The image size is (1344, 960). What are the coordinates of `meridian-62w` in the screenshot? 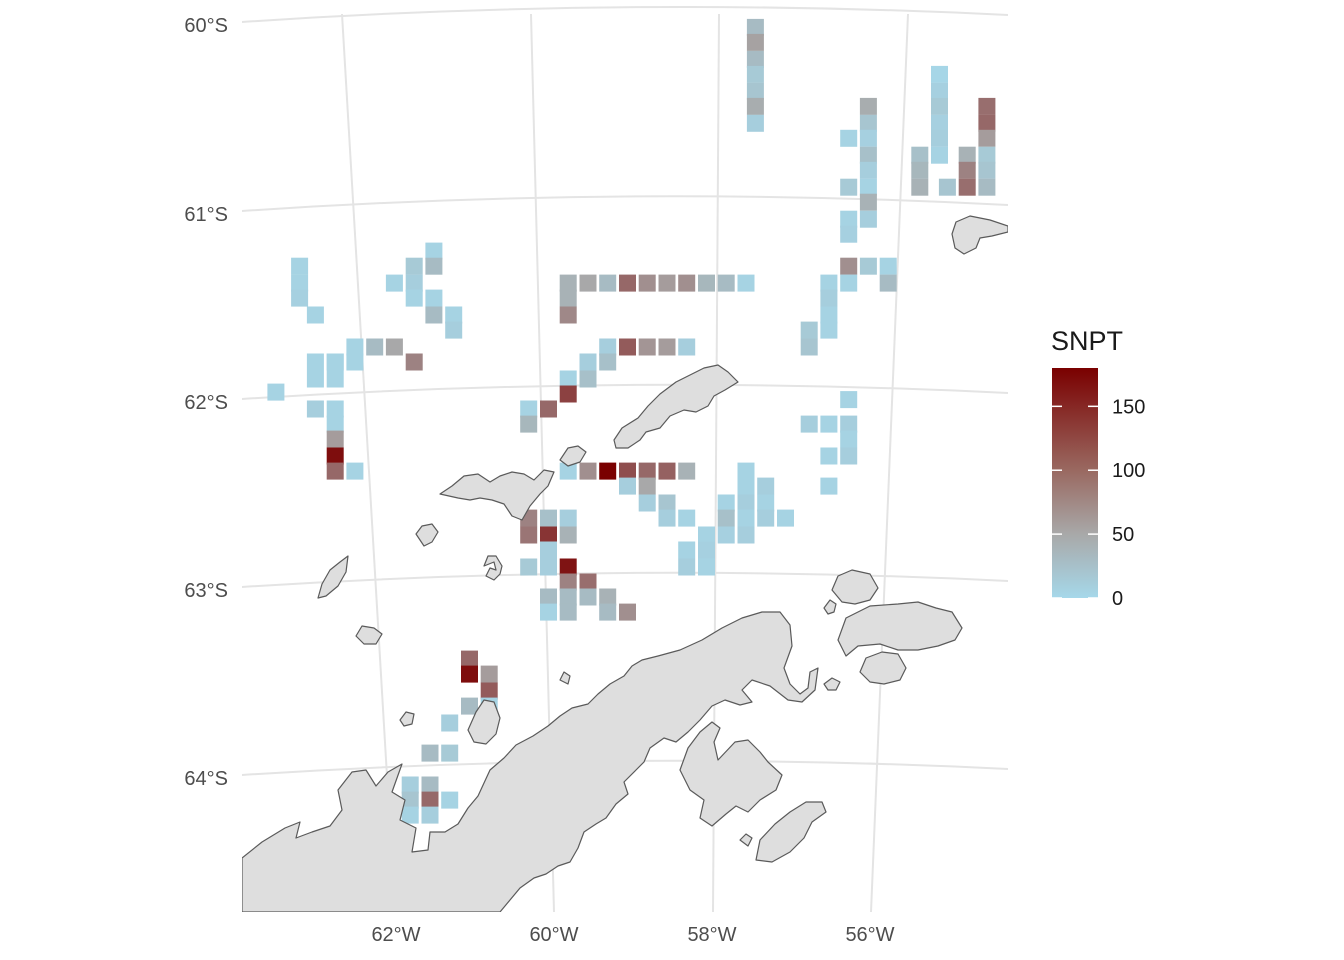 It's located at (368, 462).